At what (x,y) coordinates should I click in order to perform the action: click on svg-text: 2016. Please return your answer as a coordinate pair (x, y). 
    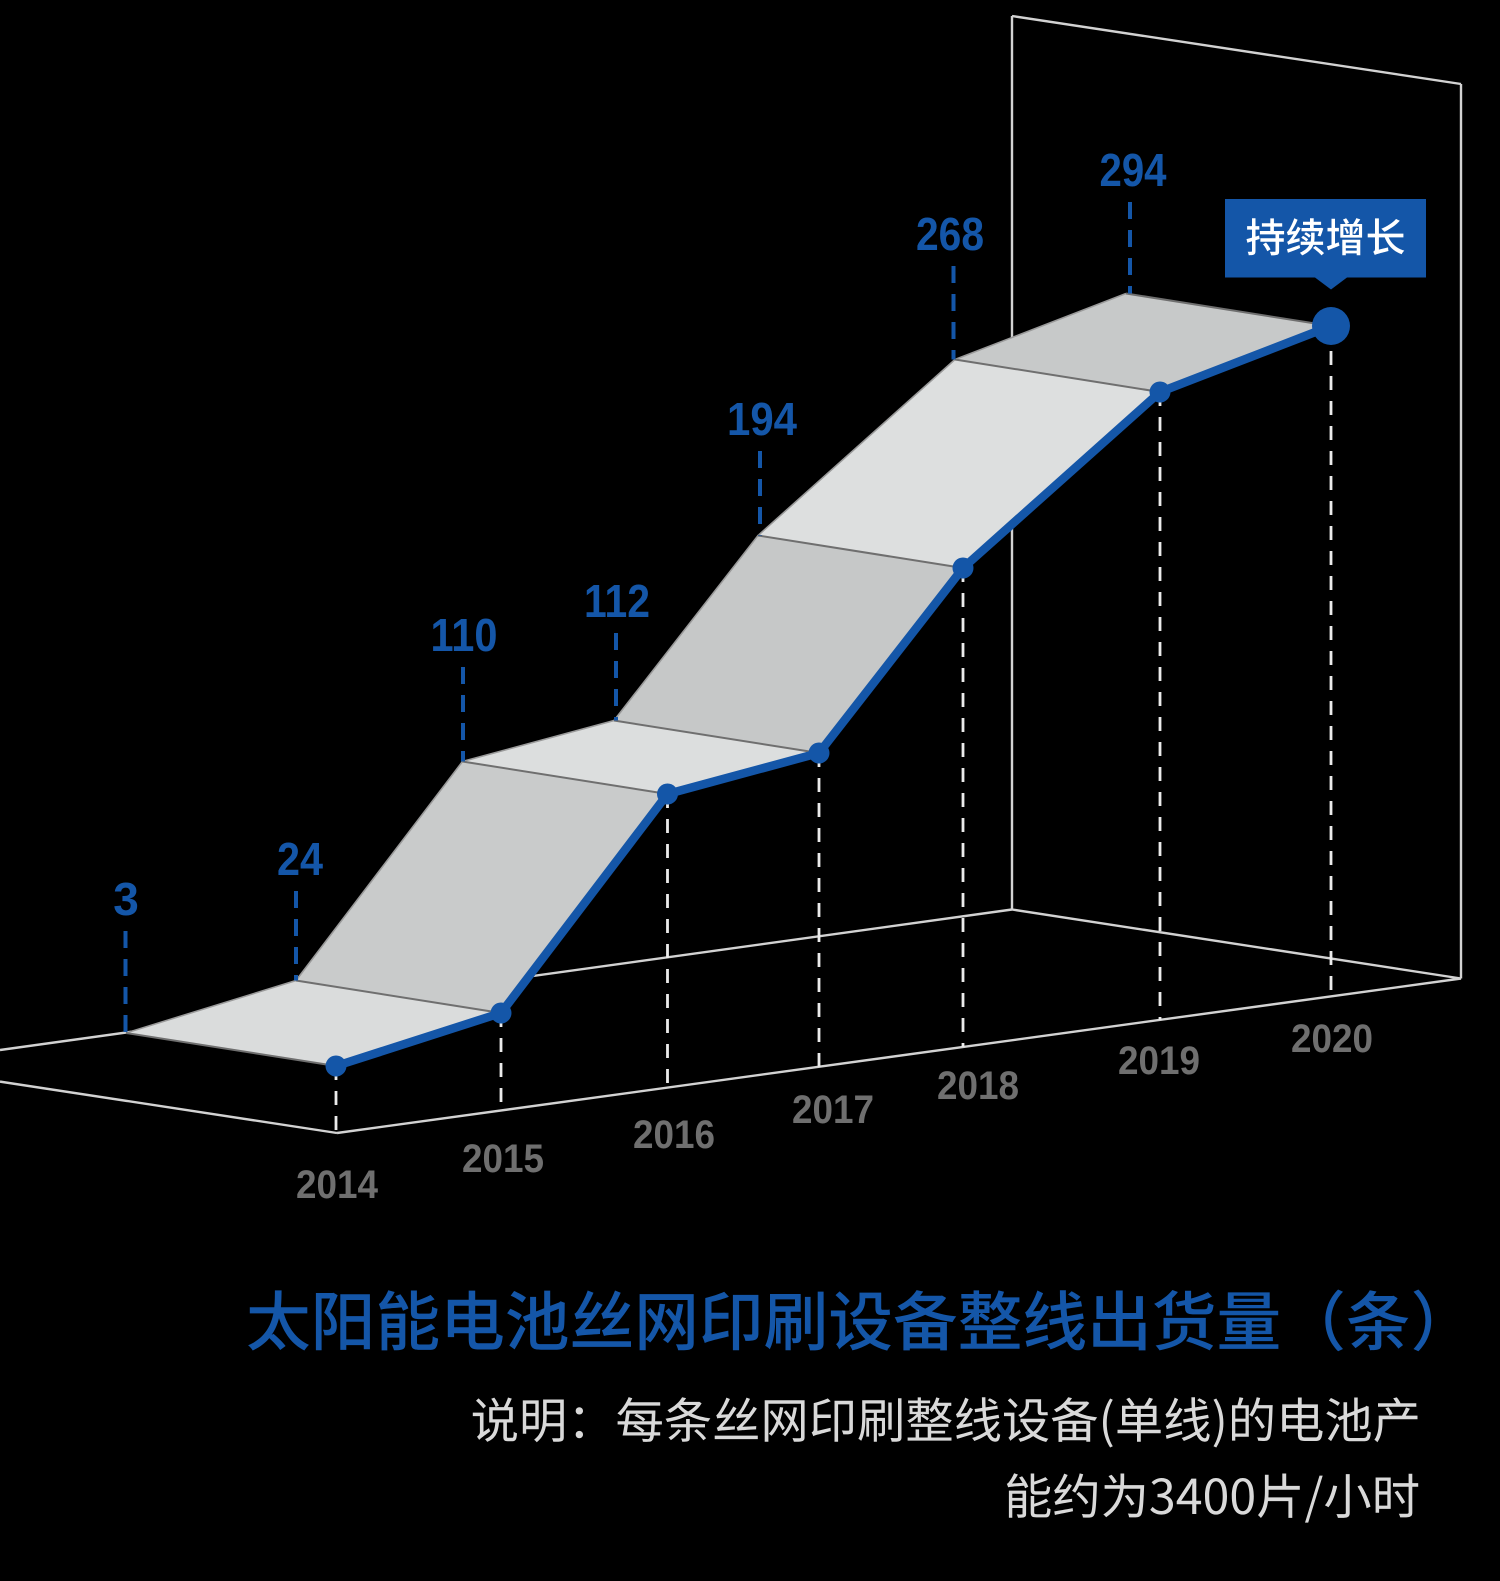
    Looking at the image, I should click on (674, 1135).